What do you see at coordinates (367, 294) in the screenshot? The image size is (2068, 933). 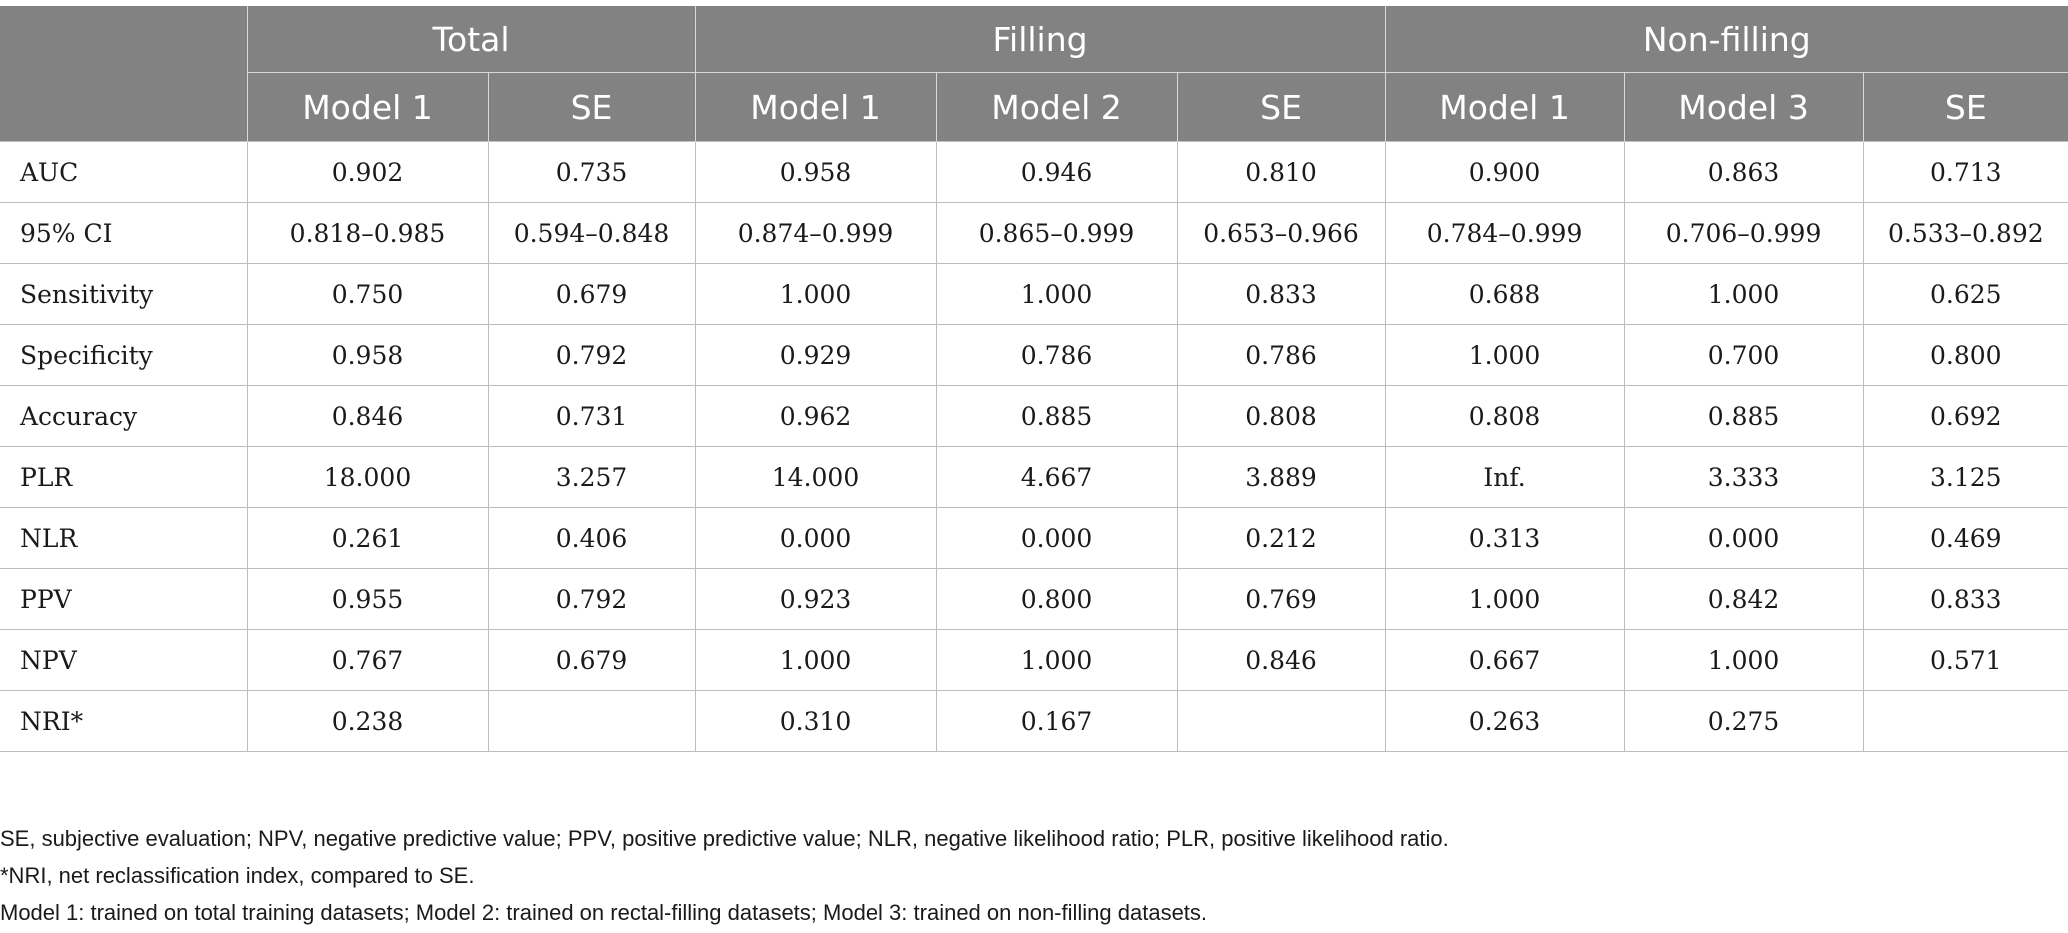 I see `table-cell: 0.750` at bounding box center [367, 294].